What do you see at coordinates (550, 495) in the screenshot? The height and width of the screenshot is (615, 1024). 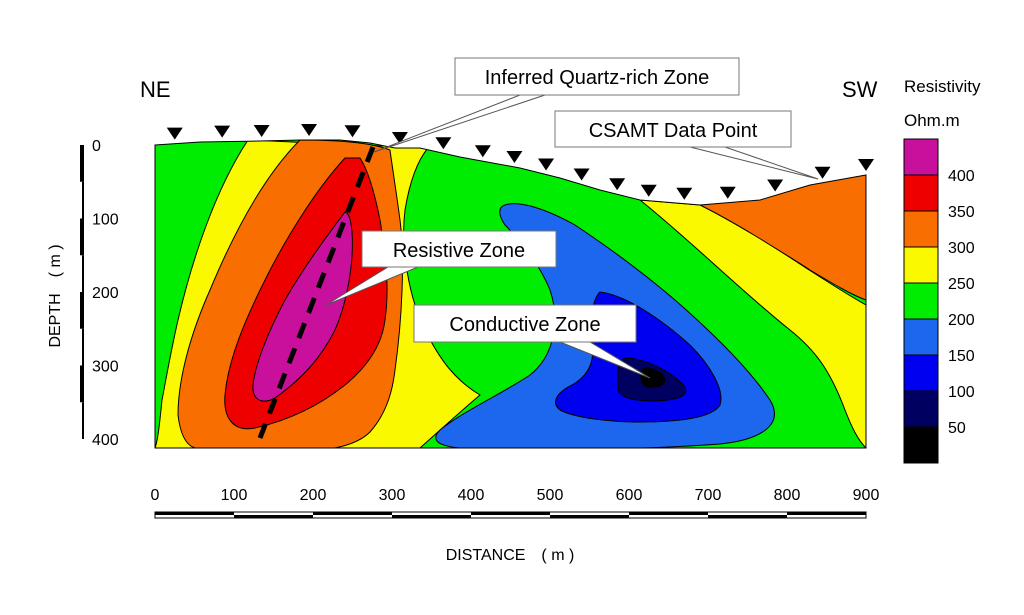 I see `distance-tick-label-500: 500` at bounding box center [550, 495].